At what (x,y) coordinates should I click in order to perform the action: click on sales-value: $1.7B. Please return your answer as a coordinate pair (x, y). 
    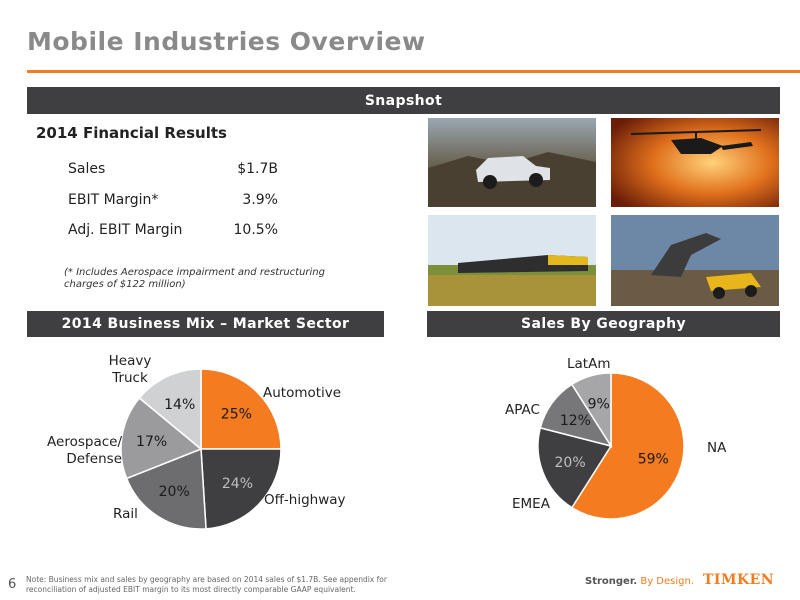
    Looking at the image, I should click on (257, 169).